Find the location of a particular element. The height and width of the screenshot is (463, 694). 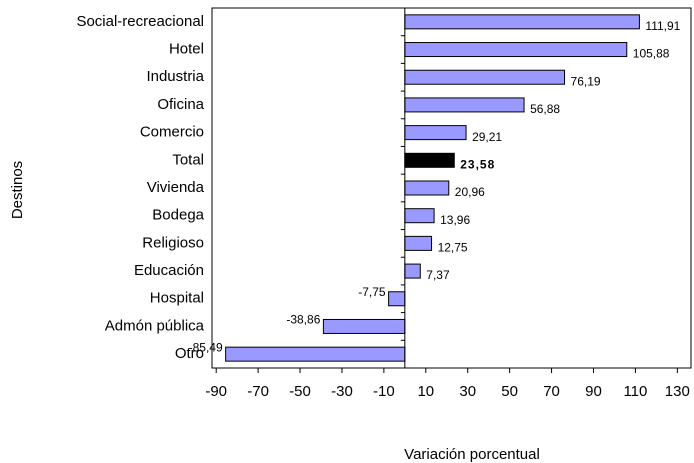

y-tick-label: Educación is located at coordinates (169, 270).